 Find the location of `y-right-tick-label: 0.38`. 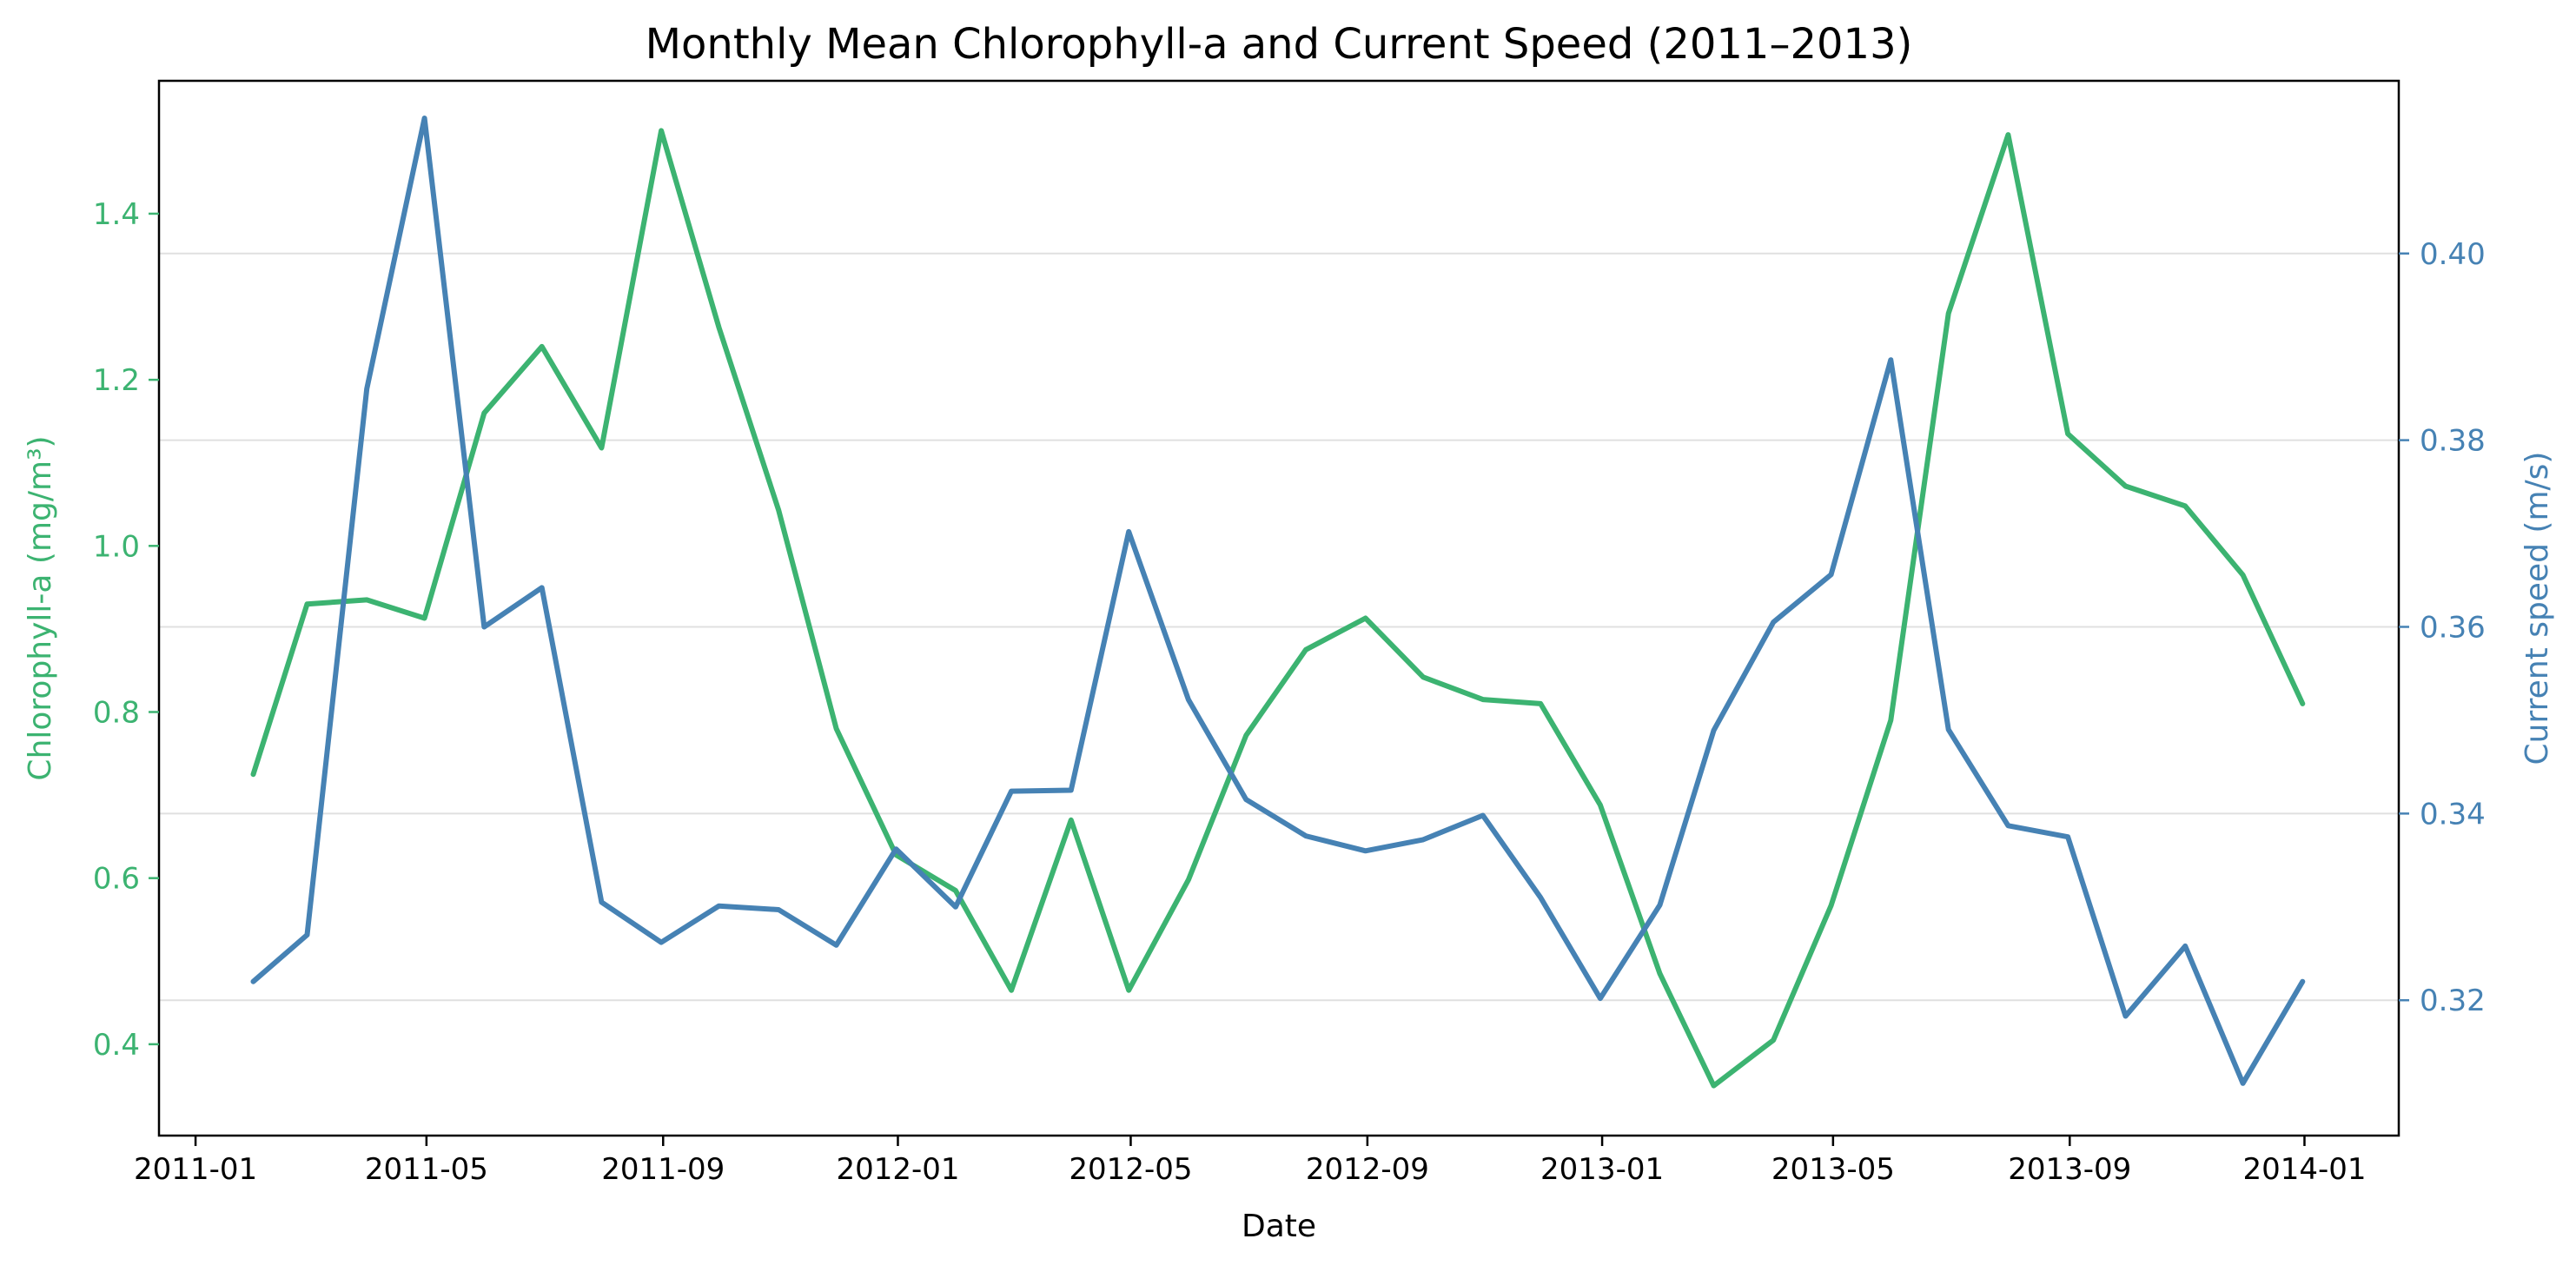

y-right-tick-label: 0.38 is located at coordinates (2453, 441).